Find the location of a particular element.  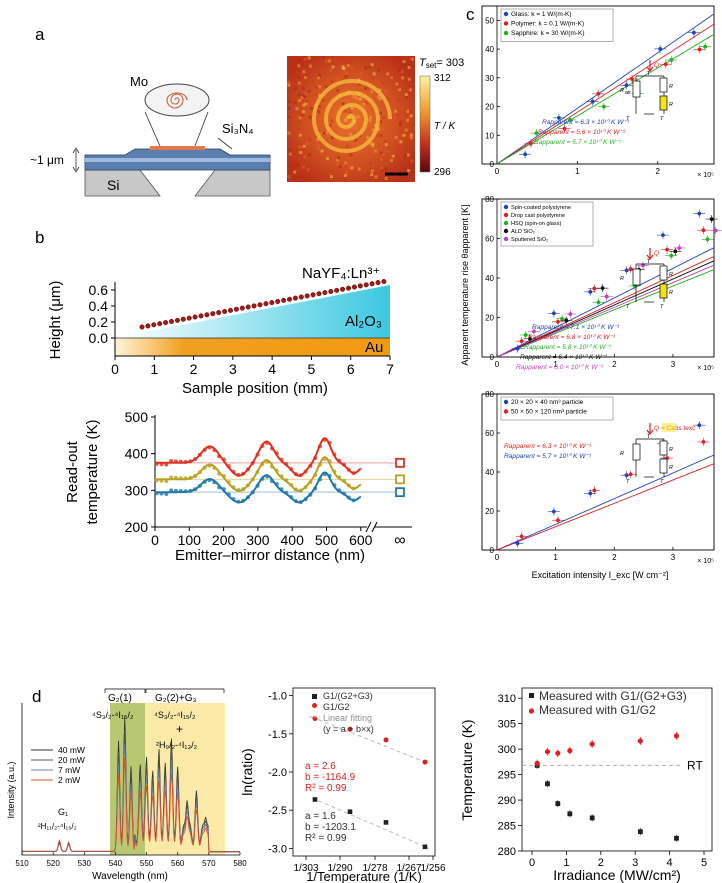

c-xtick-label: 2 is located at coordinates (614, 557).